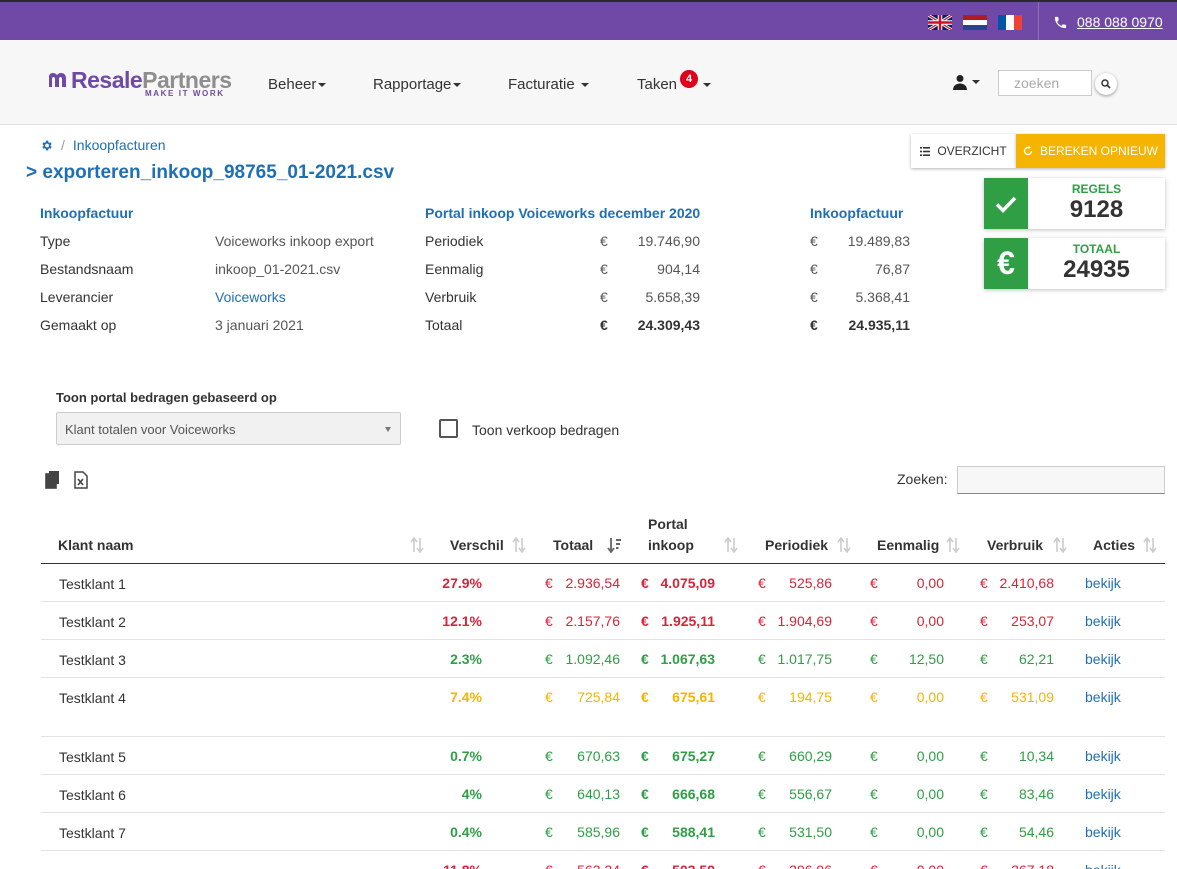  I want to click on portal-cell: 666,68, so click(693, 794).